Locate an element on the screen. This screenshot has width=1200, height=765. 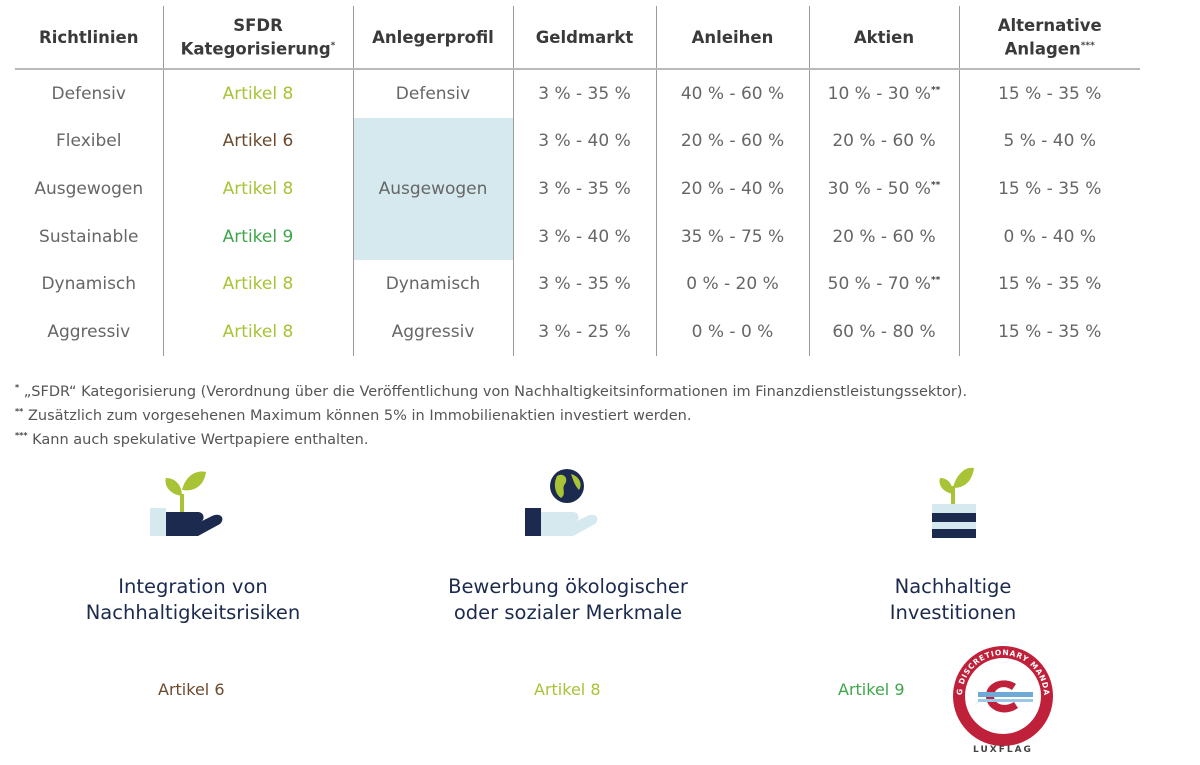
cell-richtlinie: Sustainable is located at coordinates (89, 236).